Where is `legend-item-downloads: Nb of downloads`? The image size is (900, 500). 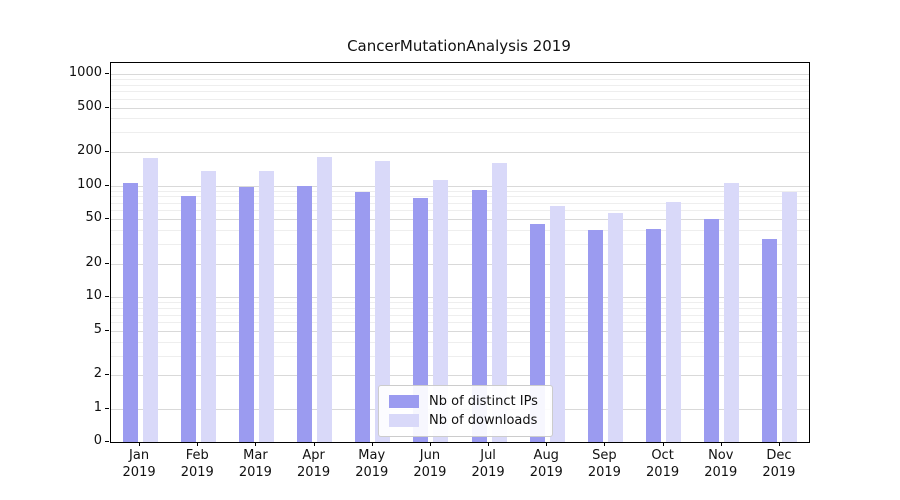 legend-item-downloads: Nb of downloads is located at coordinates (463, 420).